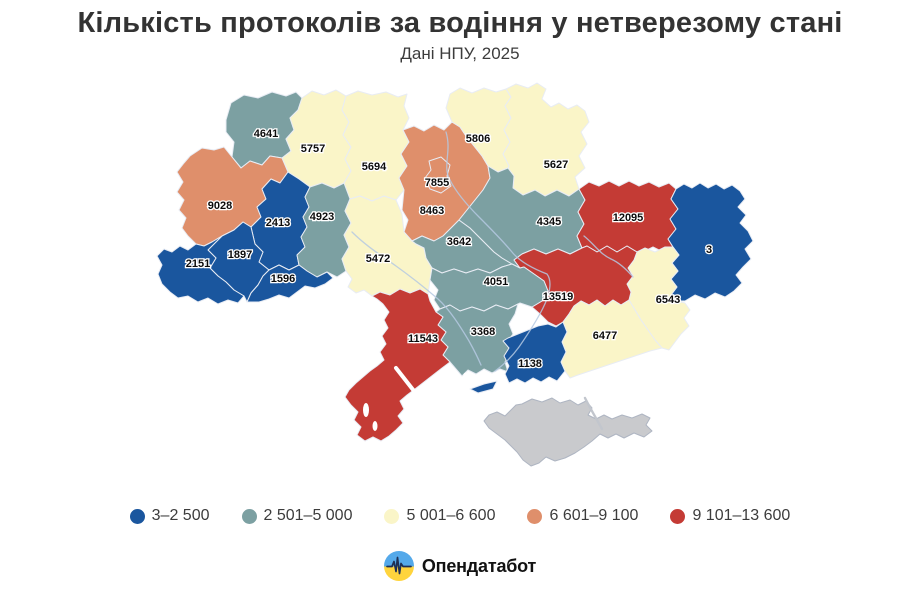 This screenshot has height=592, width=920. What do you see at coordinates (668, 300) in the screenshot?
I see `region-value-label: 6543` at bounding box center [668, 300].